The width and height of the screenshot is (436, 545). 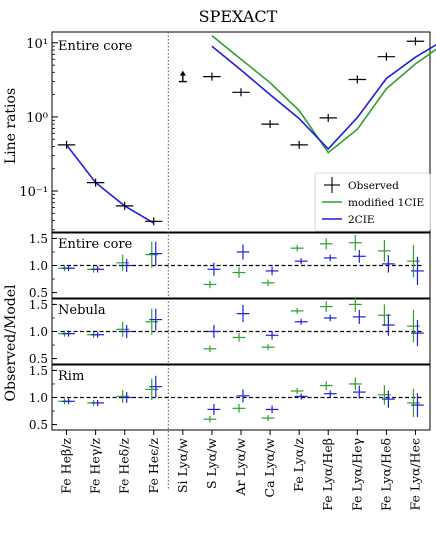 What do you see at coordinates (11, 126) in the screenshot?
I see `top-ylabel: Line ratios` at bounding box center [11, 126].